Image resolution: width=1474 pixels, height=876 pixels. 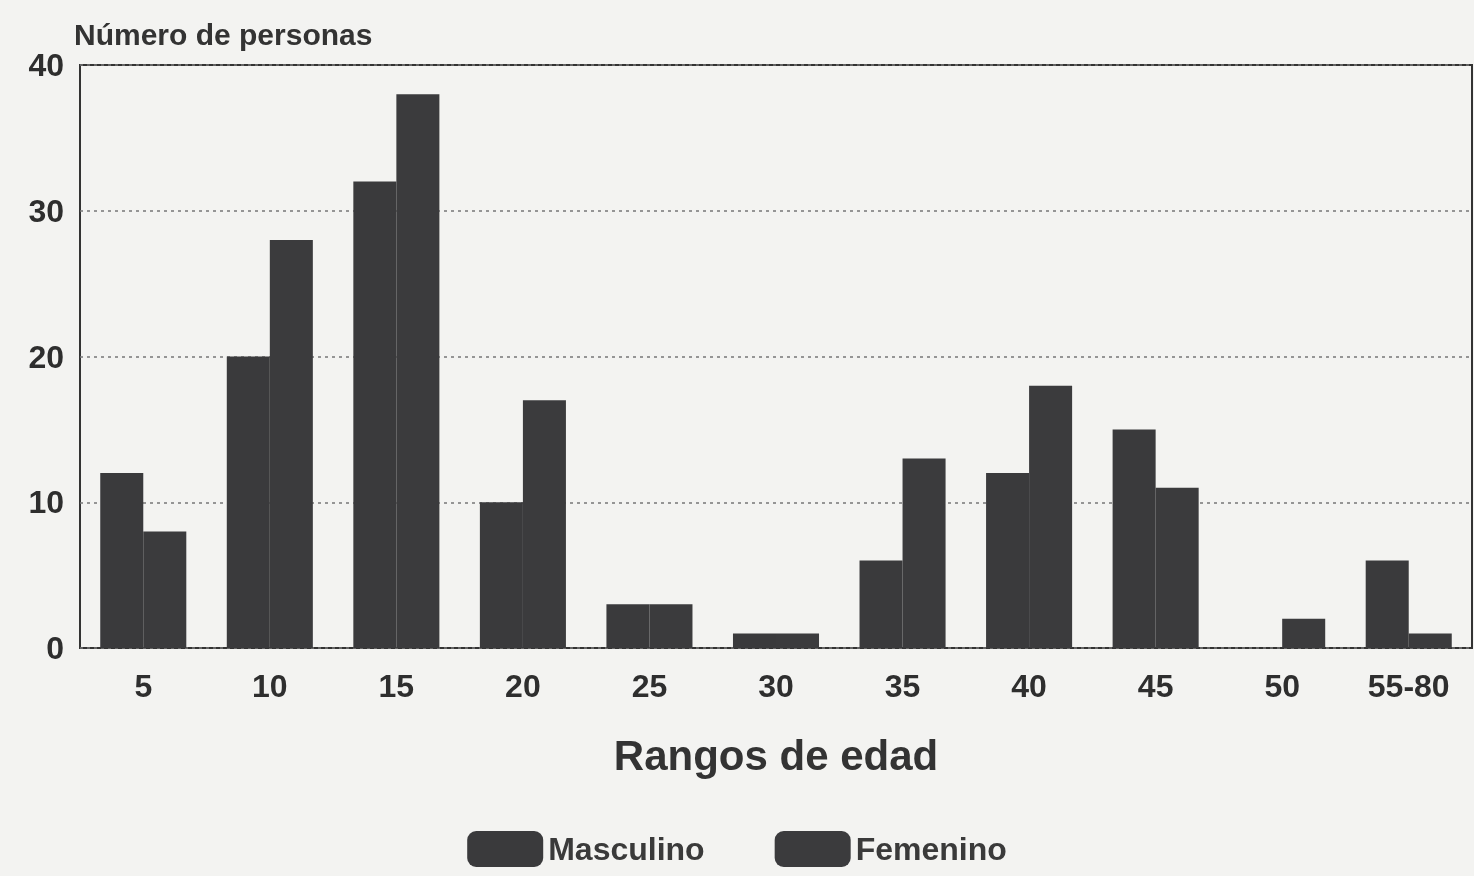 What do you see at coordinates (523, 686) in the screenshot?
I see `x-tick-label: 20` at bounding box center [523, 686].